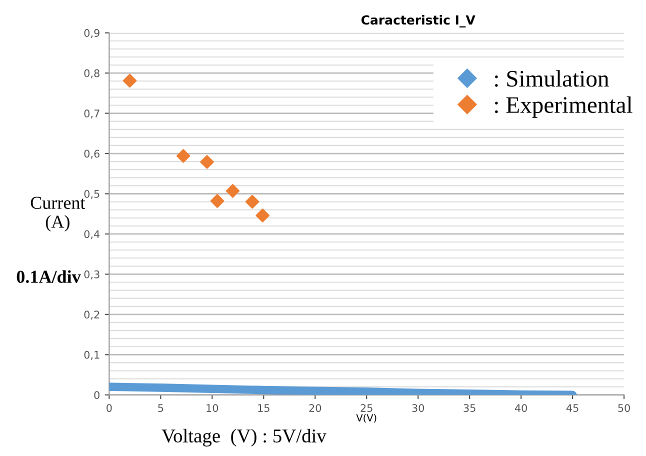 The height and width of the screenshot is (456, 646). I want to click on y-tick-label: 0,2, so click(92, 315).